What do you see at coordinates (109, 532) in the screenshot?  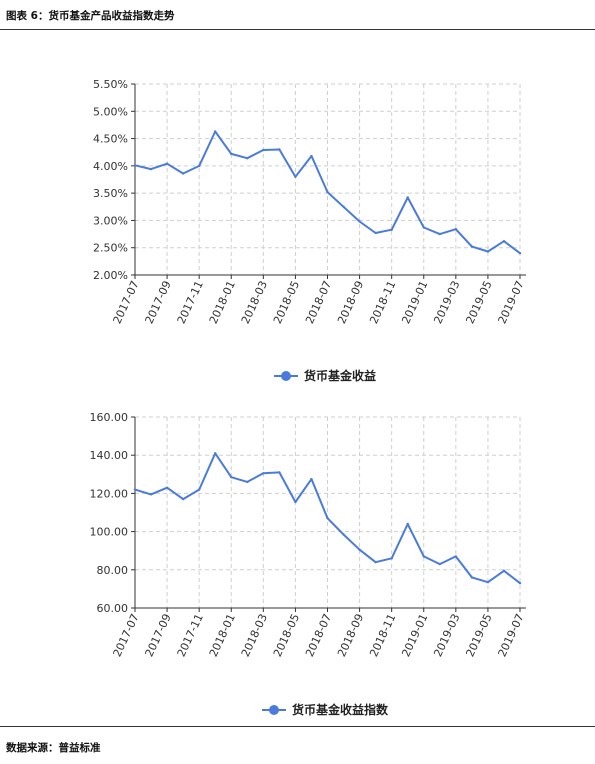 I see `y-tick-label: 100.00` at bounding box center [109, 532].